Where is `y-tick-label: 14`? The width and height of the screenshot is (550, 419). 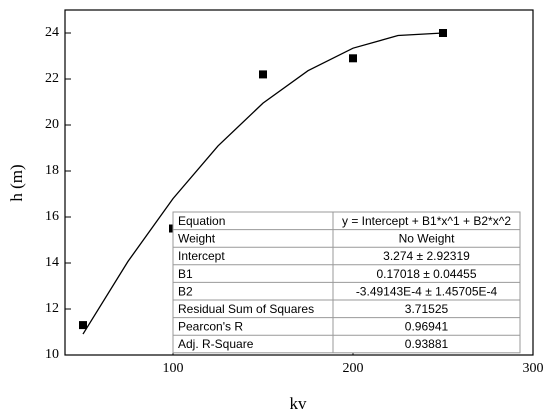
y-tick-label: 14 is located at coordinates (52, 262).